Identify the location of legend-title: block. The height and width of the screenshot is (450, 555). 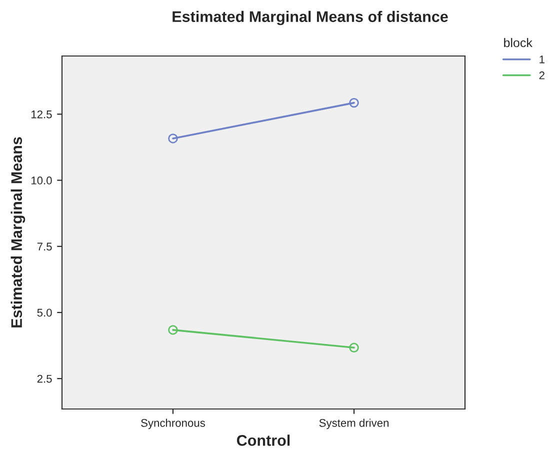
(518, 43).